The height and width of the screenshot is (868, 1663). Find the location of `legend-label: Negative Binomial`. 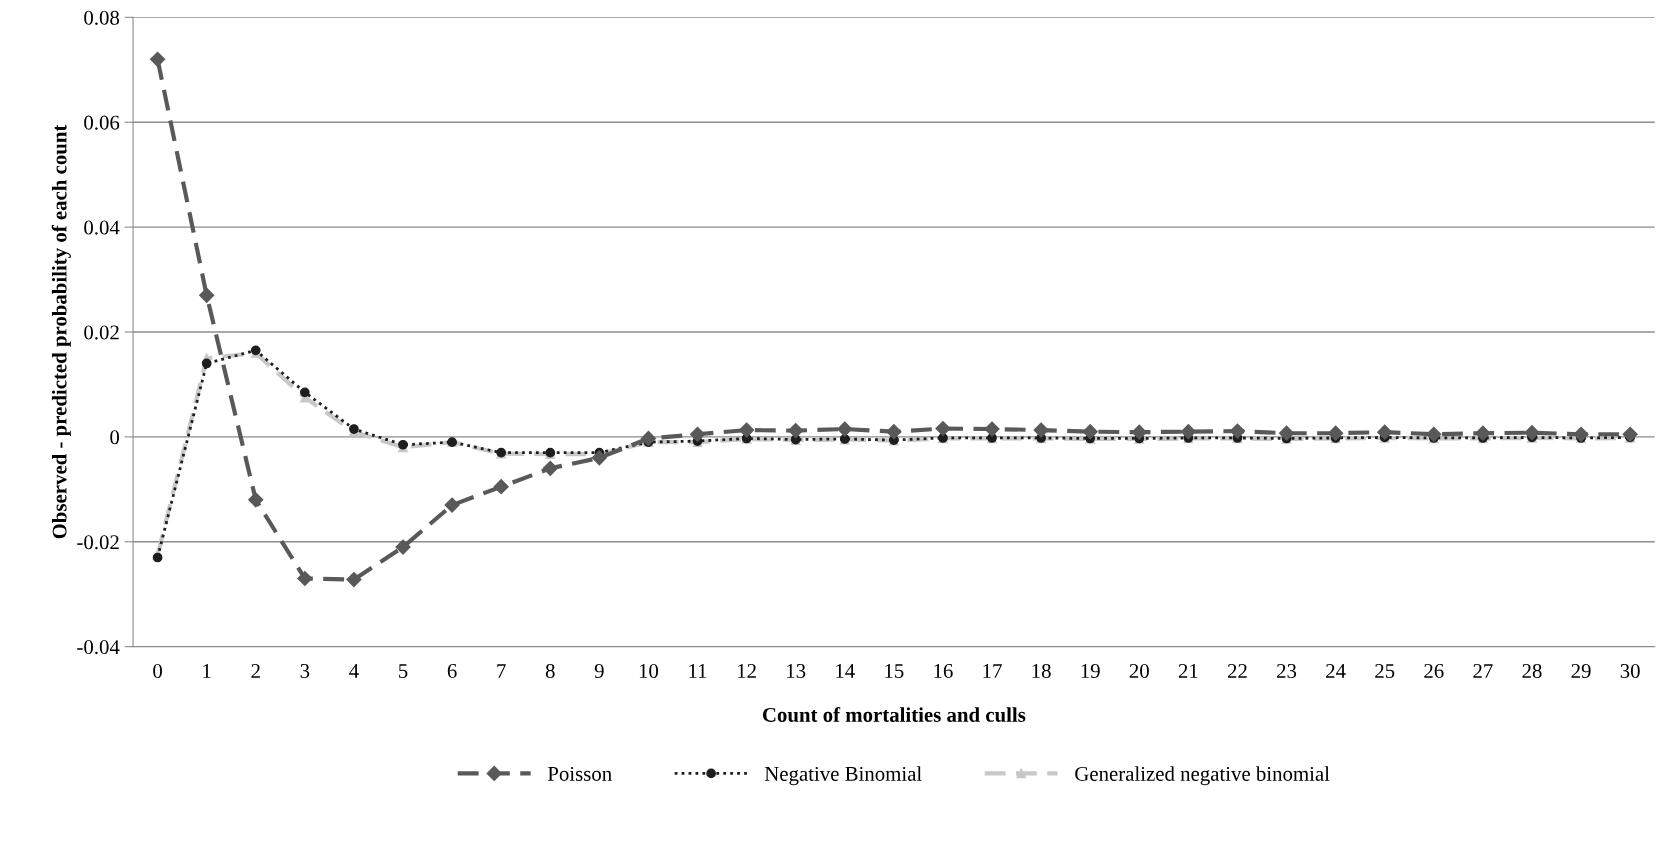

legend-label: Negative Binomial is located at coordinates (843, 776).